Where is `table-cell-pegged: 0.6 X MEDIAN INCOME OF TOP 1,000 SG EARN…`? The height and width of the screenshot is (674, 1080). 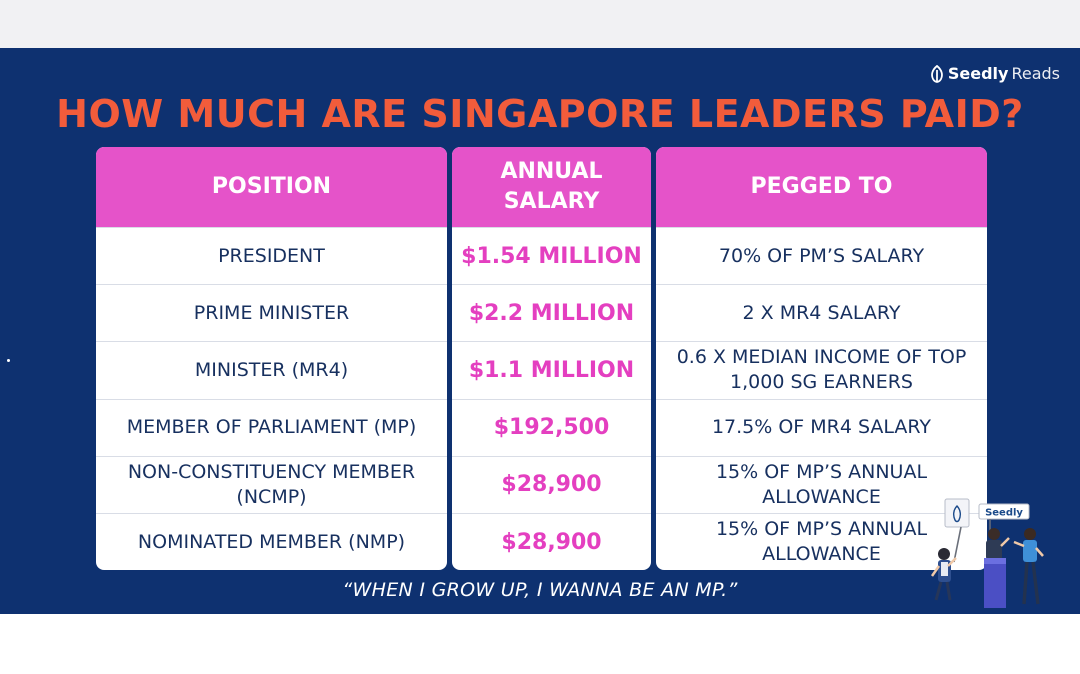 table-cell-pegged: 0.6 X MEDIAN INCOME OF TOP 1,000 SG EARN… is located at coordinates (821, 369).